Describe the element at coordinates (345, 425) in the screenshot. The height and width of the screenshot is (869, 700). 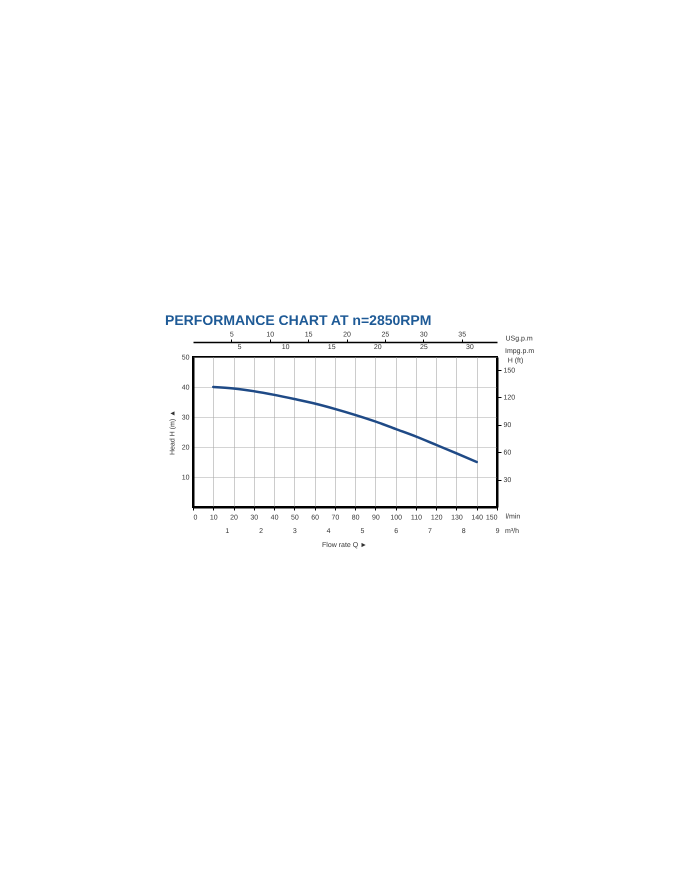
I see `line-series` at that location.